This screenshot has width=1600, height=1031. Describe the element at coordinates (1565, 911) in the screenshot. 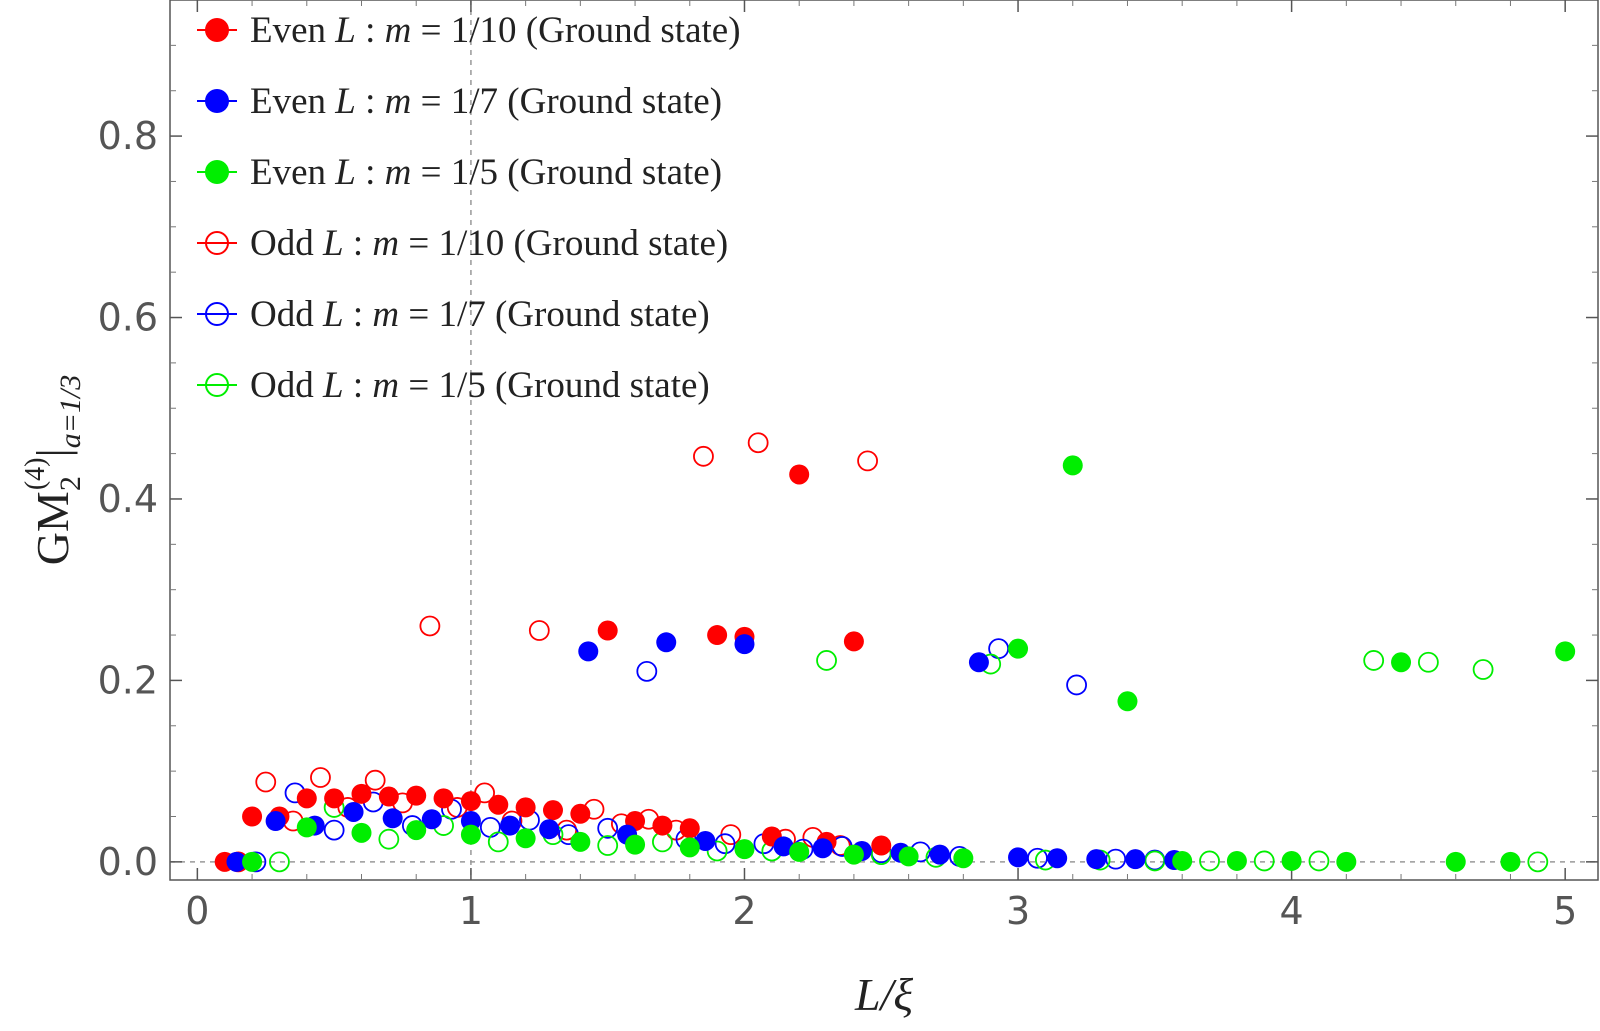

I see `x-tick-label: 5` at that location.